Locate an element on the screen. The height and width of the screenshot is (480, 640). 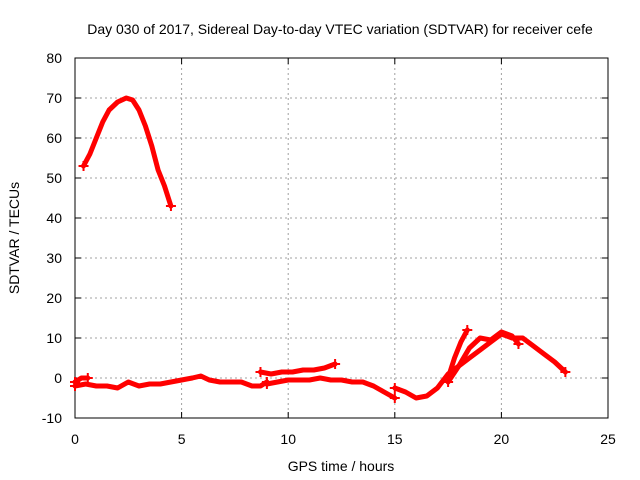
y-tick-label: 20 is located at coordinates (54, 298).